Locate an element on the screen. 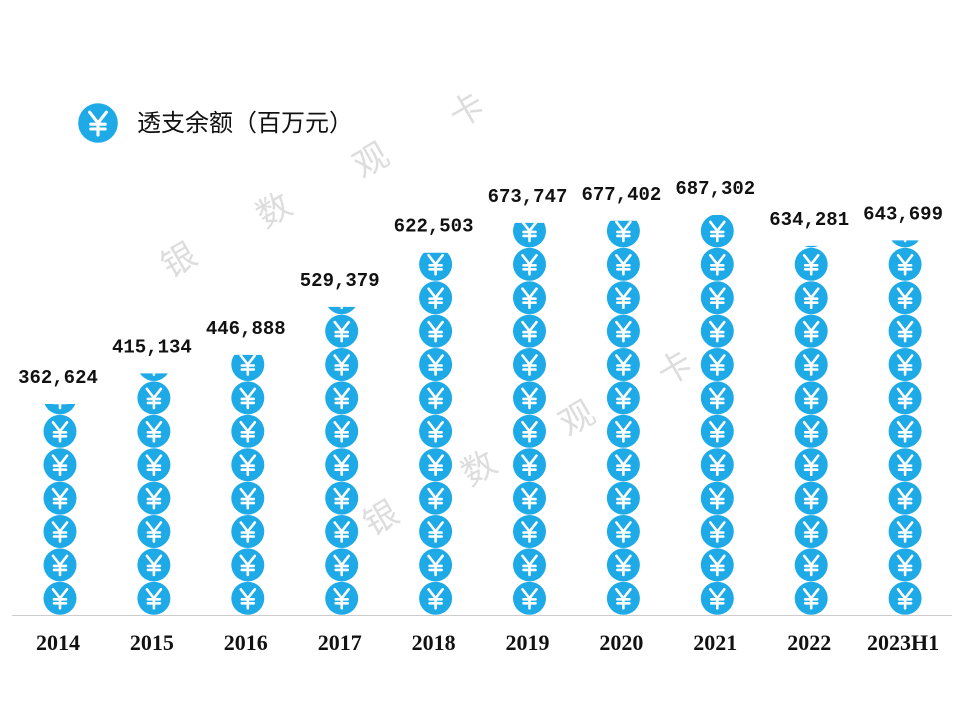  x-tick-label: 2016 is located at coordinates (246, 642).